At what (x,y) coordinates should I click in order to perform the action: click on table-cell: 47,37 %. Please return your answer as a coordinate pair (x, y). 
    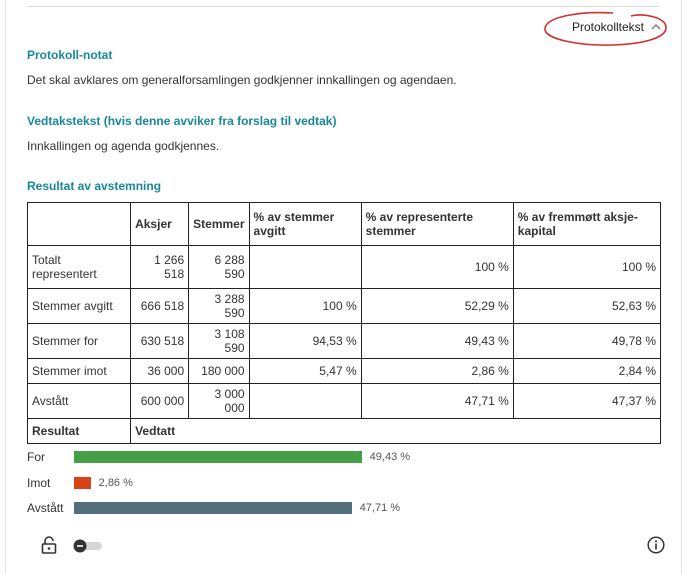
    Looking at the image, I should click on (587, 401).